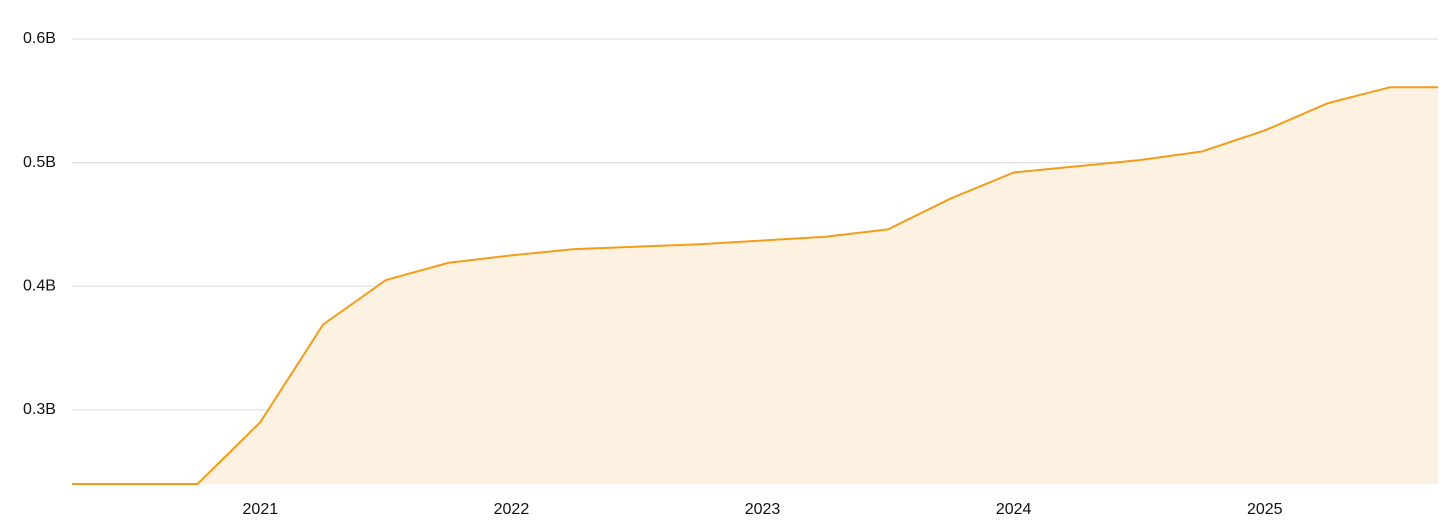  I want to click on x-tick-label: 2023, so click(763, 509).